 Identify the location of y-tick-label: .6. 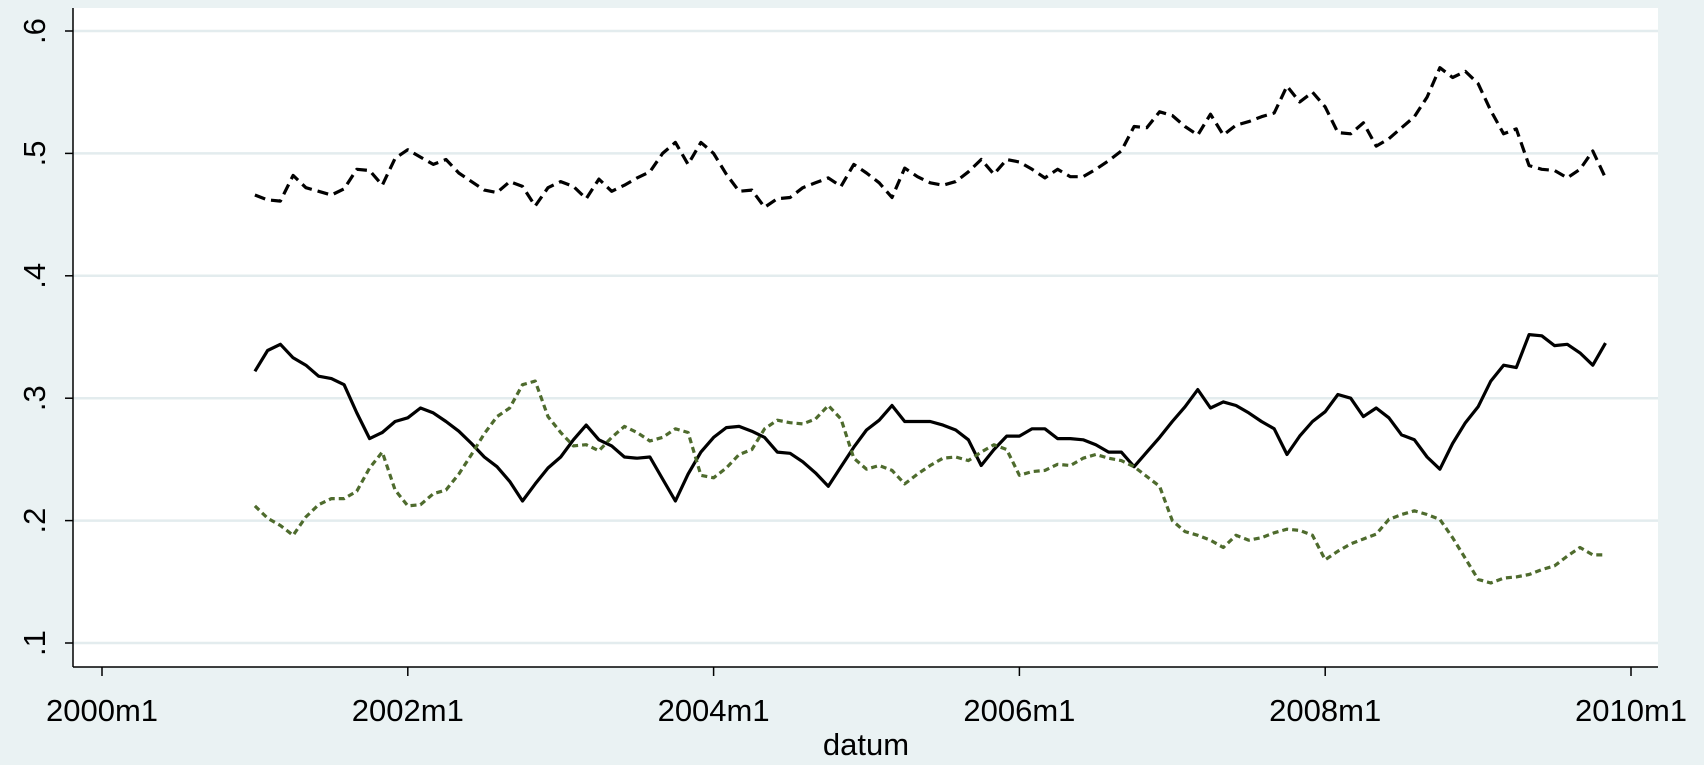
(34, 31).